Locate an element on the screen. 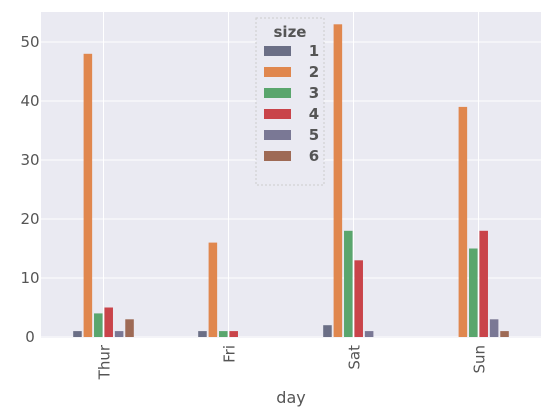  legend-label-3: 3 is located at coordinates (314, 93).